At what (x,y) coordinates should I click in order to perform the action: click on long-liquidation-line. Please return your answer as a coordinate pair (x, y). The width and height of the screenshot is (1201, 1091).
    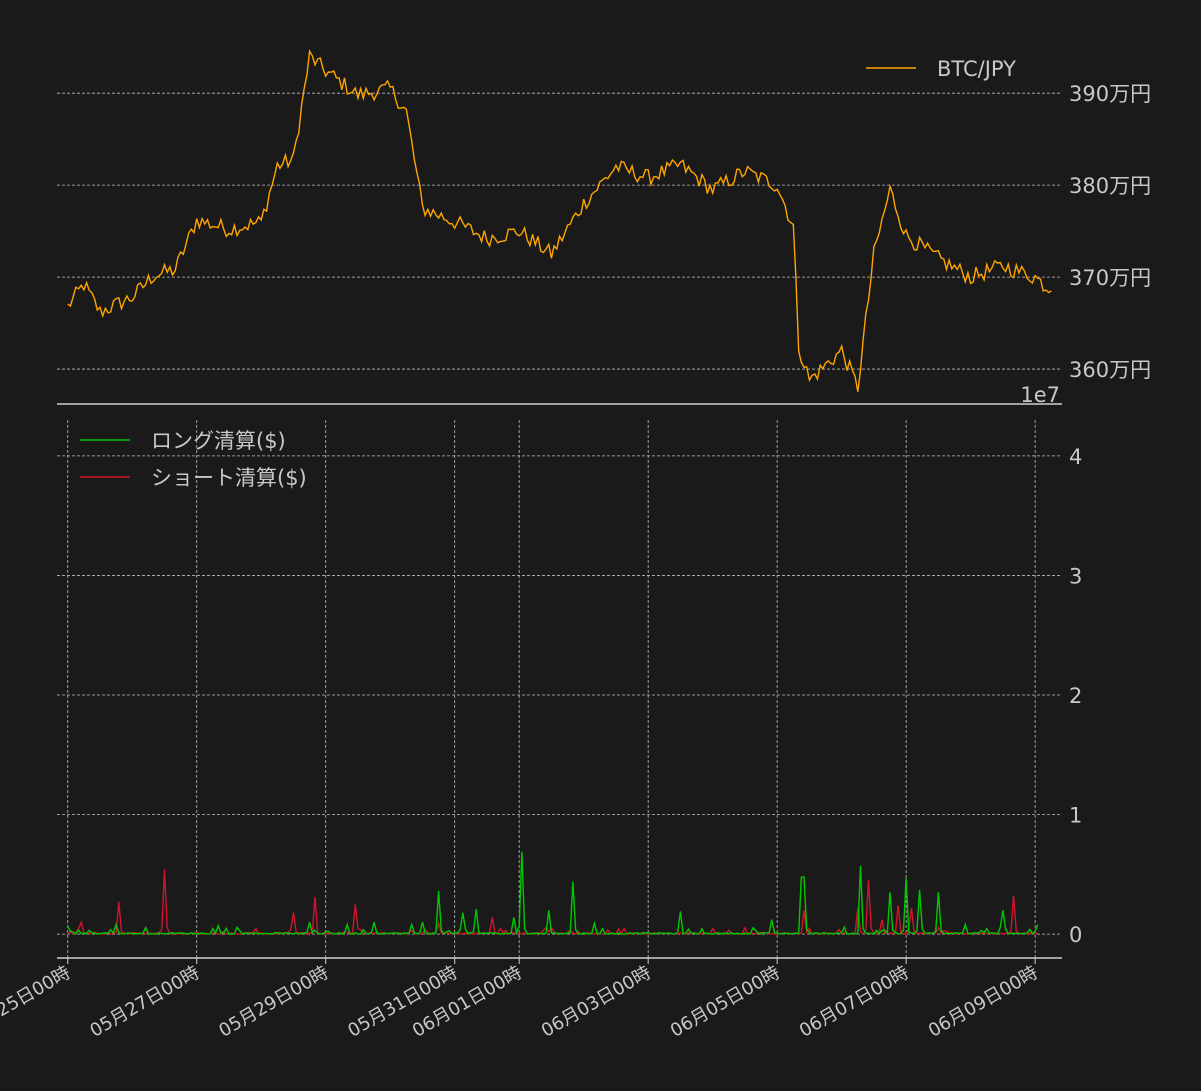
    Looking at the image, I should click on (553, 893).